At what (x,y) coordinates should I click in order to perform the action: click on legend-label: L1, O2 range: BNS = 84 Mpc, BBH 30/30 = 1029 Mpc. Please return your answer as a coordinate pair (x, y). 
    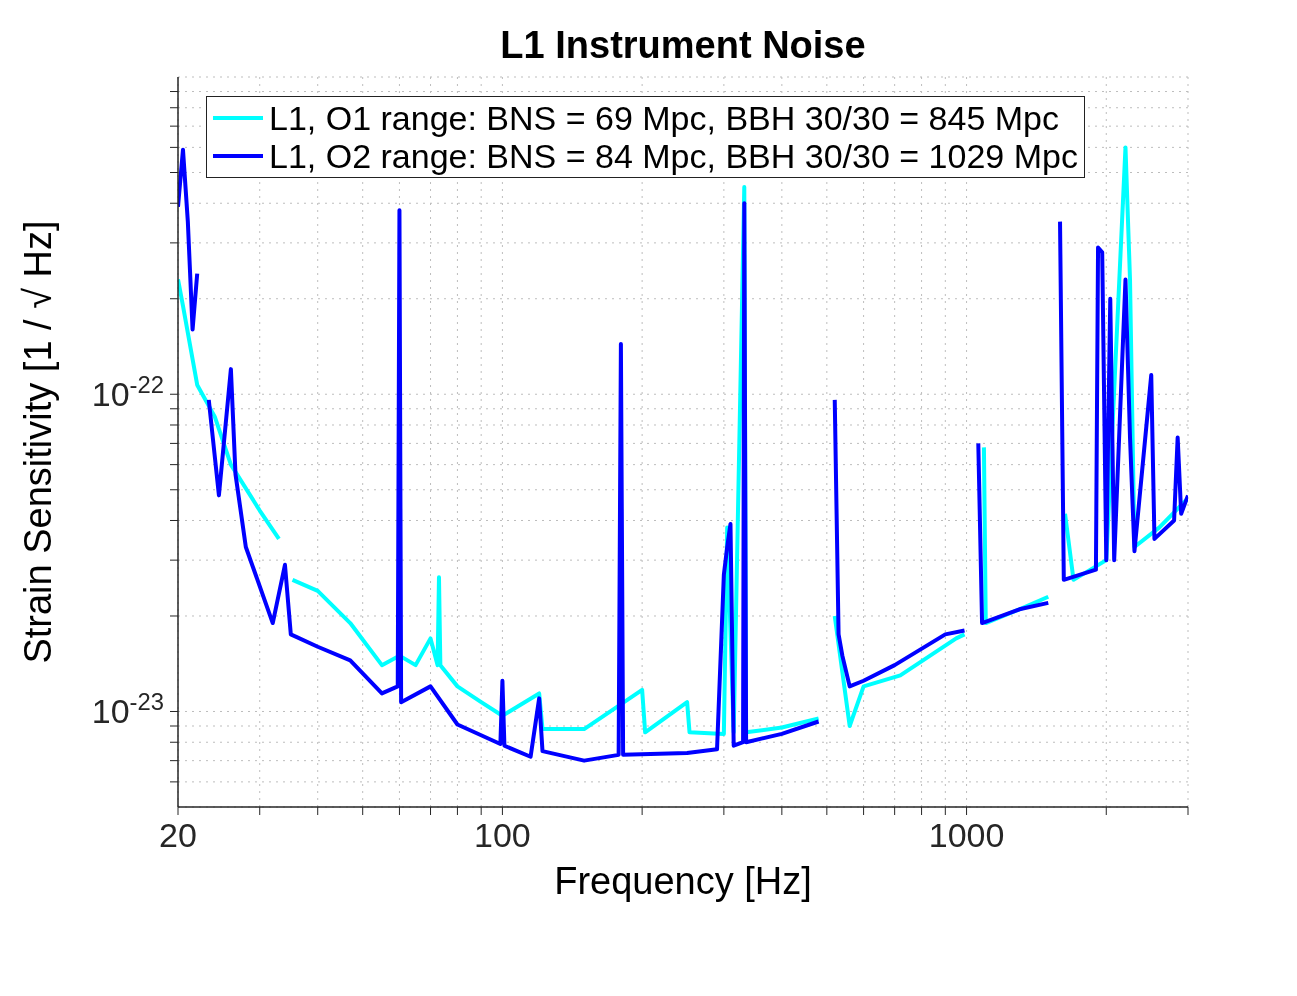
    Looking at the image, I should click on (673, 156).